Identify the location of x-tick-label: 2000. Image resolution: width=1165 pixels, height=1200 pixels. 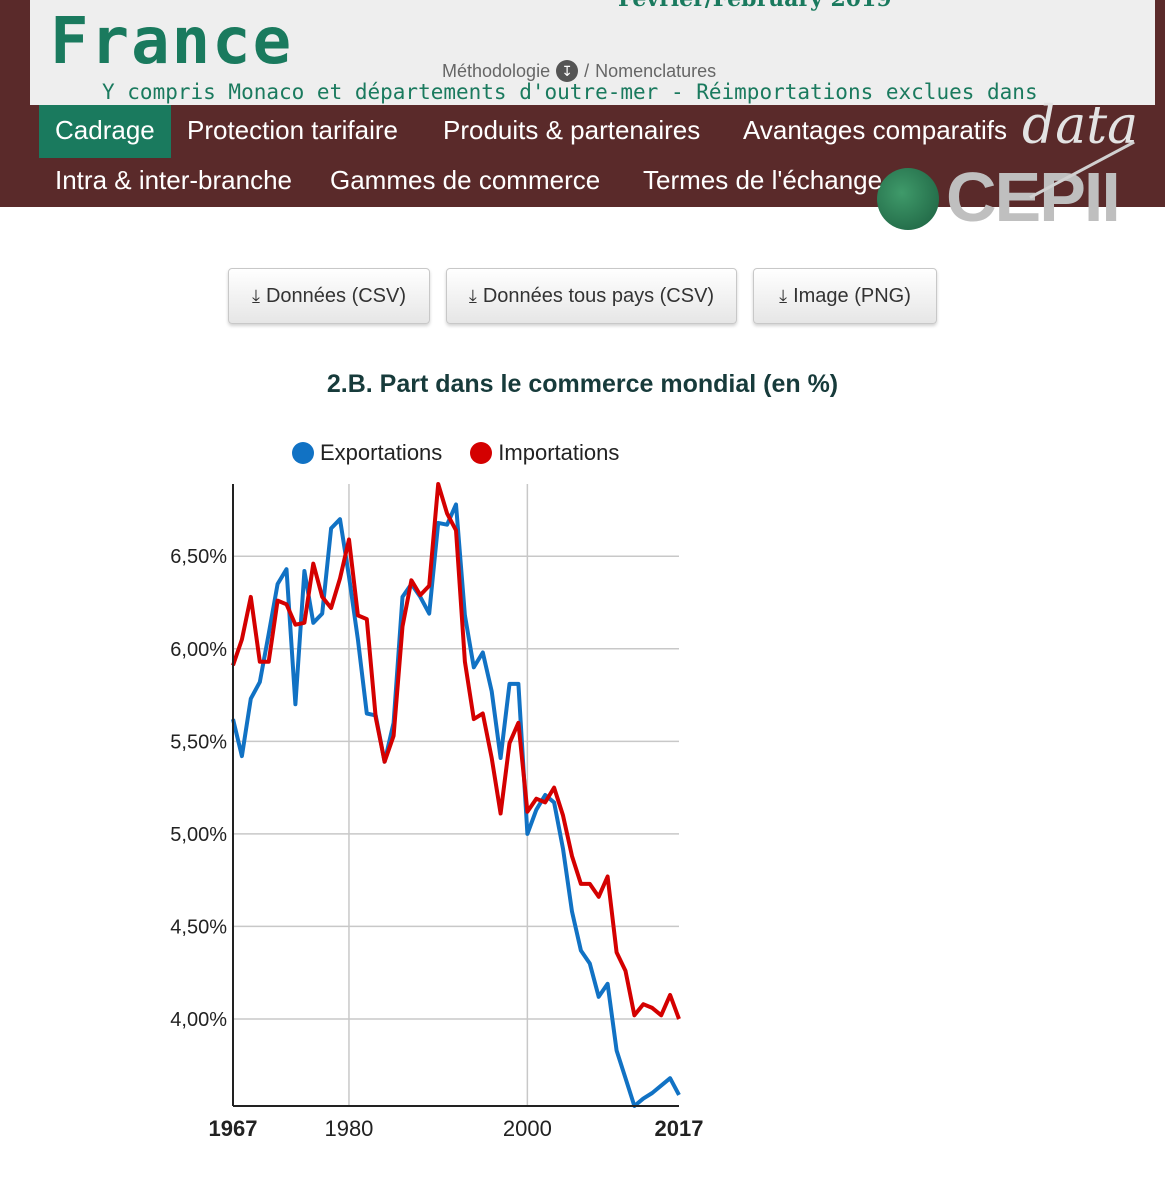
(527, 1128).